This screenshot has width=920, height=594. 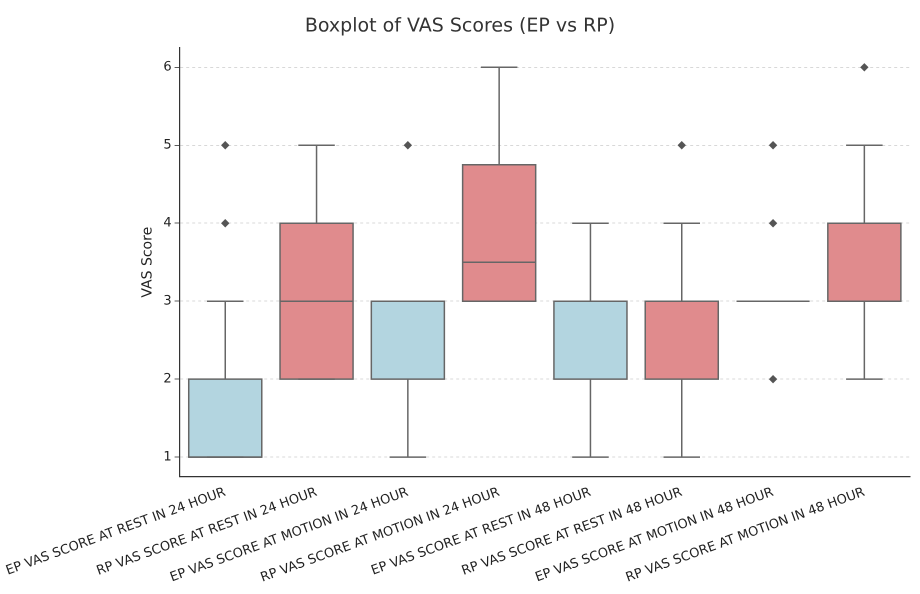 I want to click on y-tick-label: 2, so click(x=167, y=379).